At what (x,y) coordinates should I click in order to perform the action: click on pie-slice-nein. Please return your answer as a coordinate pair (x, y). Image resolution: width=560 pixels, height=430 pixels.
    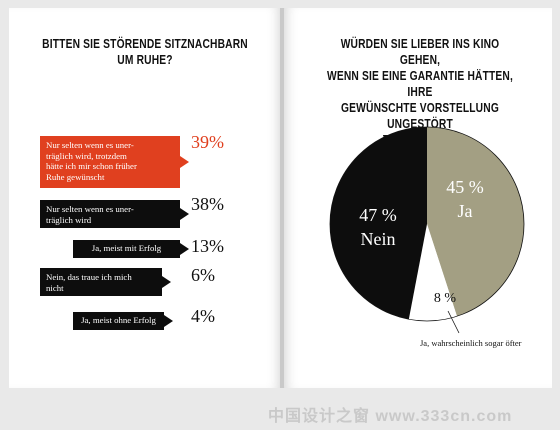
    Looking at the image, I should click on (378, 223).